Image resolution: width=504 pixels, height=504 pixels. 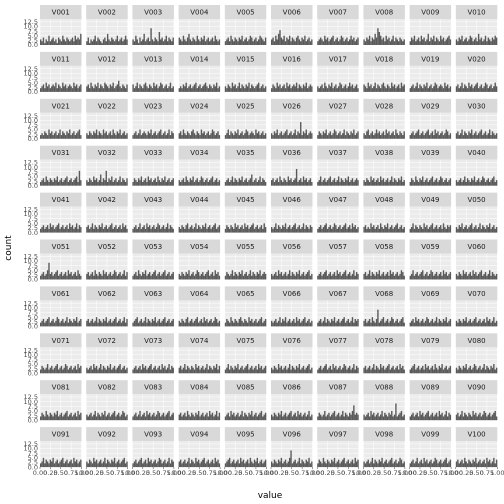 I want to click on facet-strip-label: V026, so click(x=292, y=106).